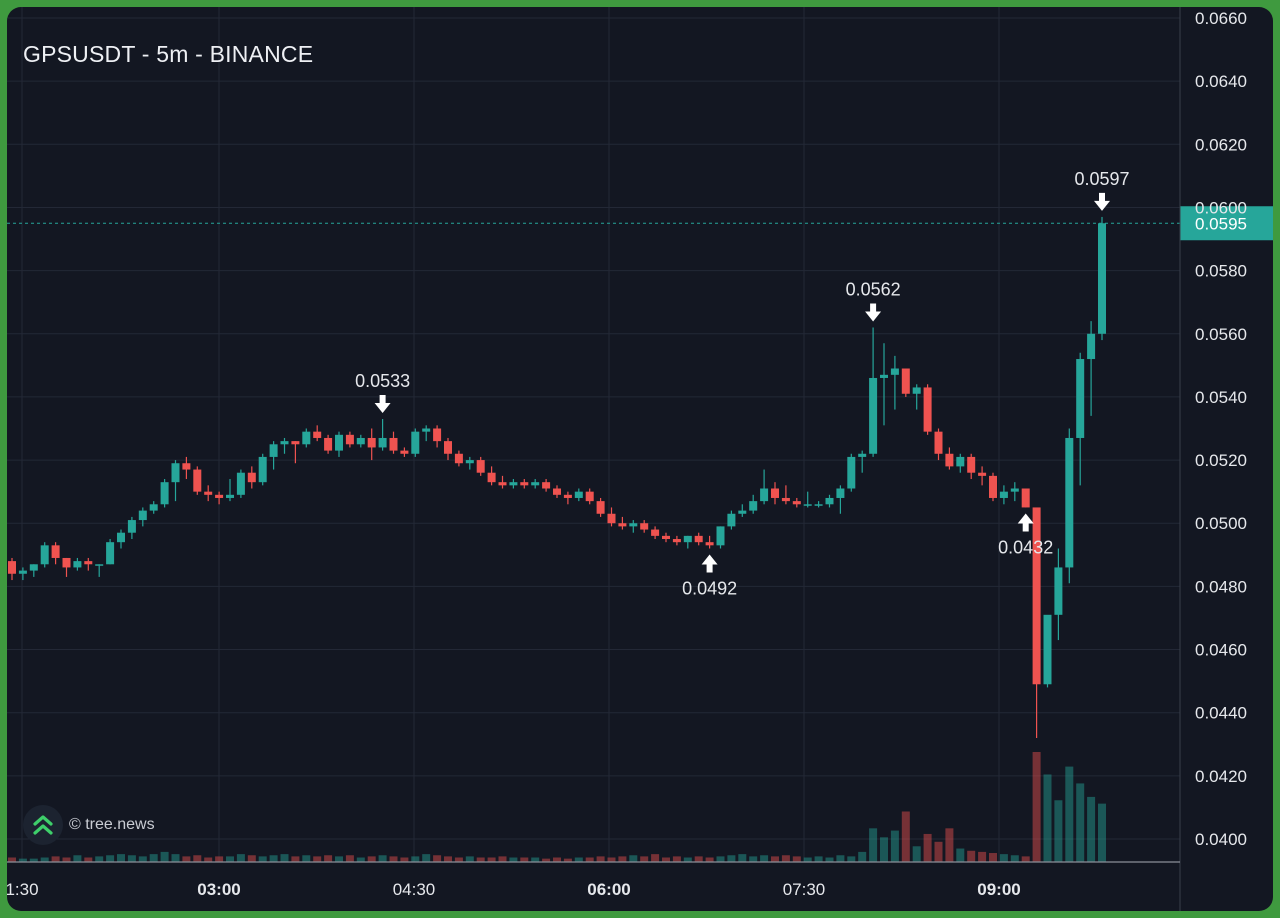  What do you see at coordinates (1221, 18) in the screenshot?
I see `y-tick-label: 0.0660` at bounding box center [1221, 18].